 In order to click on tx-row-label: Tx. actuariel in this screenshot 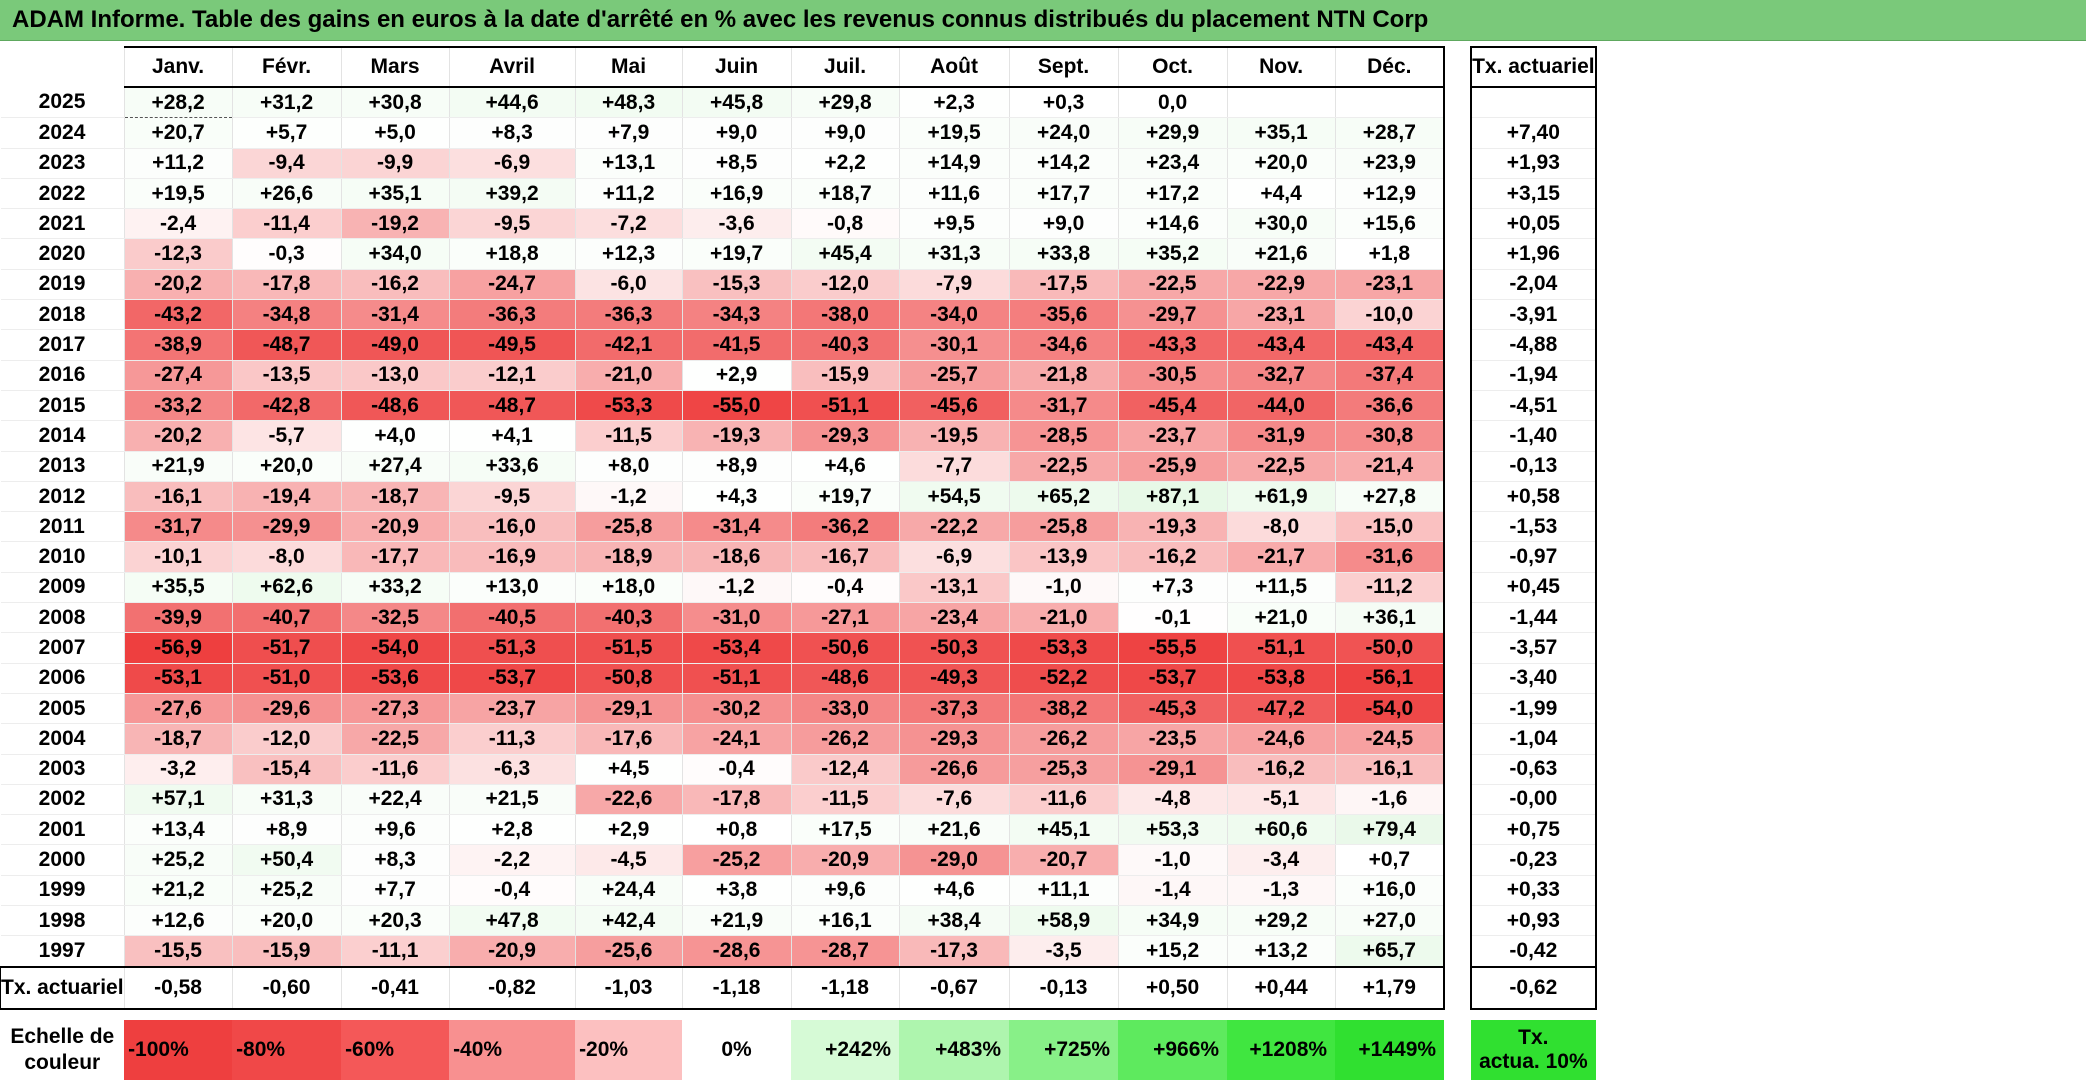, I will do `click(62, 987)`.